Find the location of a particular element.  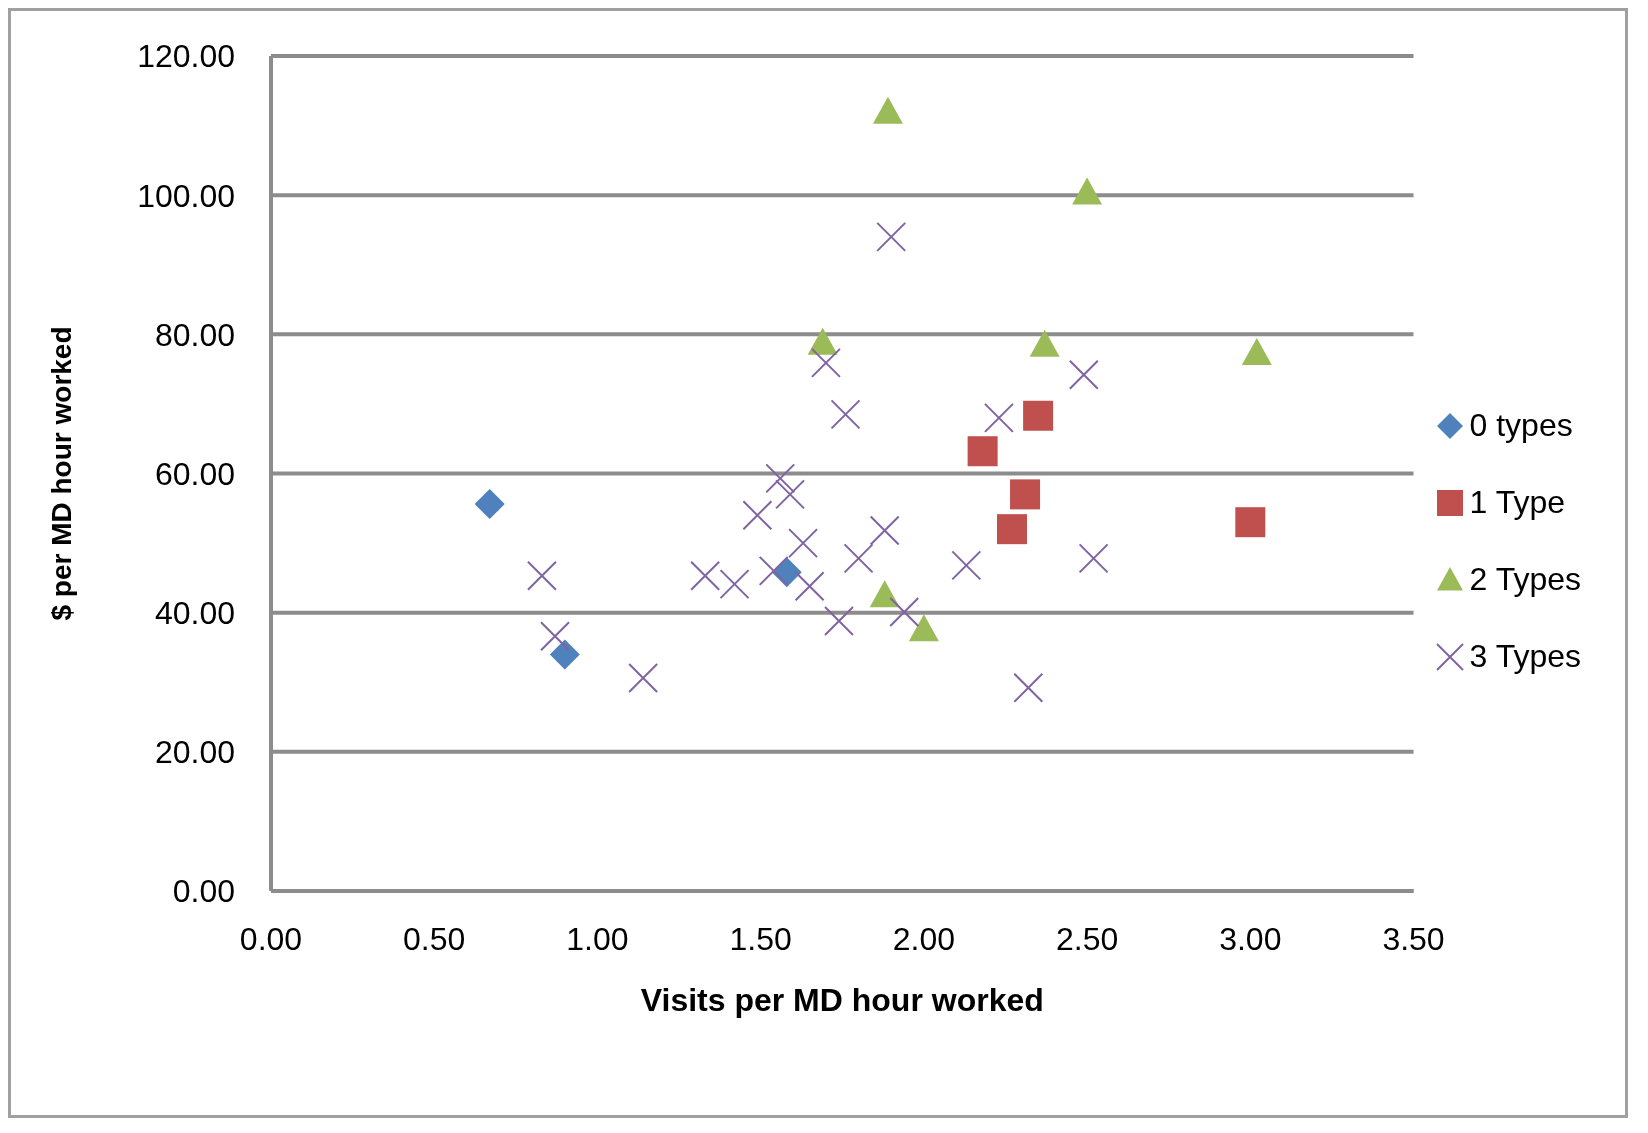

x-tick-label: 2.00 is located at coordinates (924, 938).